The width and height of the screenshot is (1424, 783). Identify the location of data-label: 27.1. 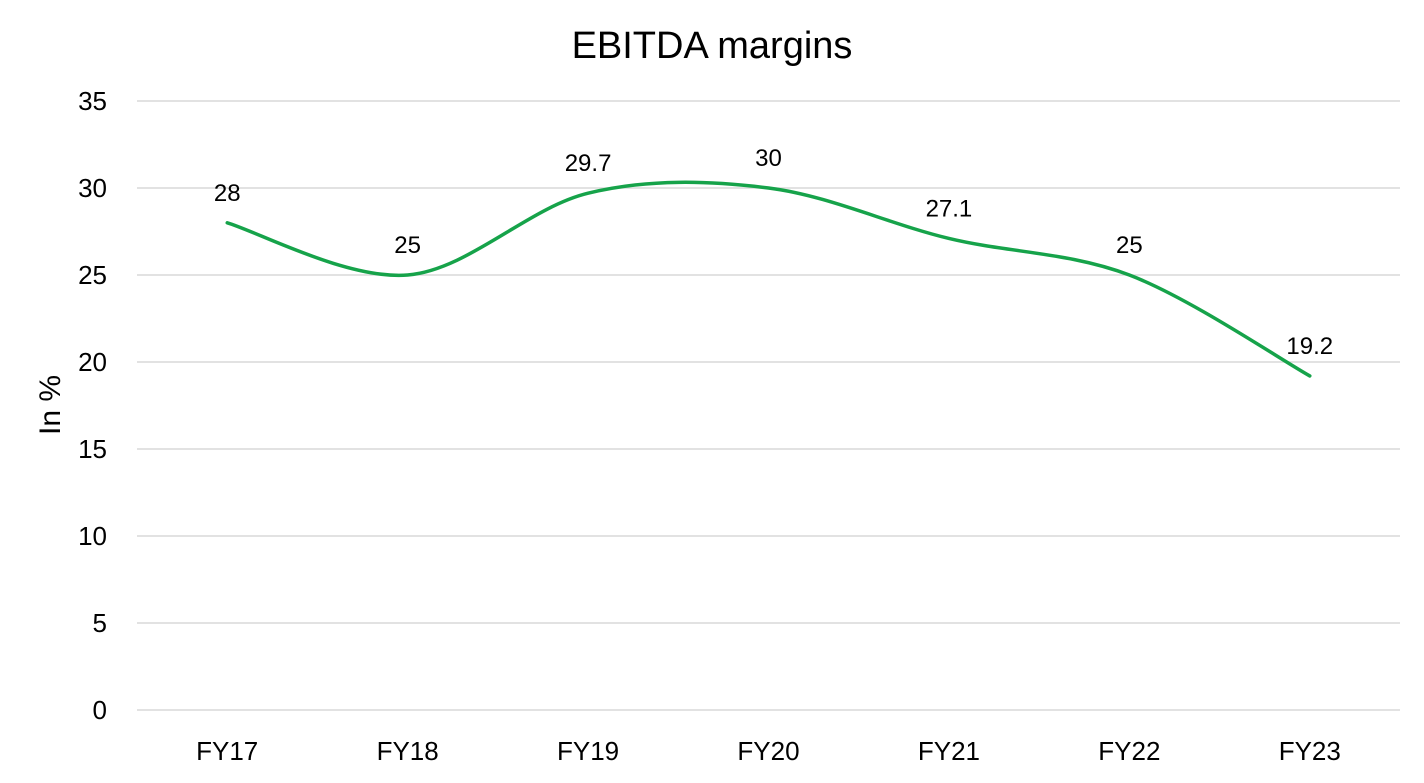
(949, 208).